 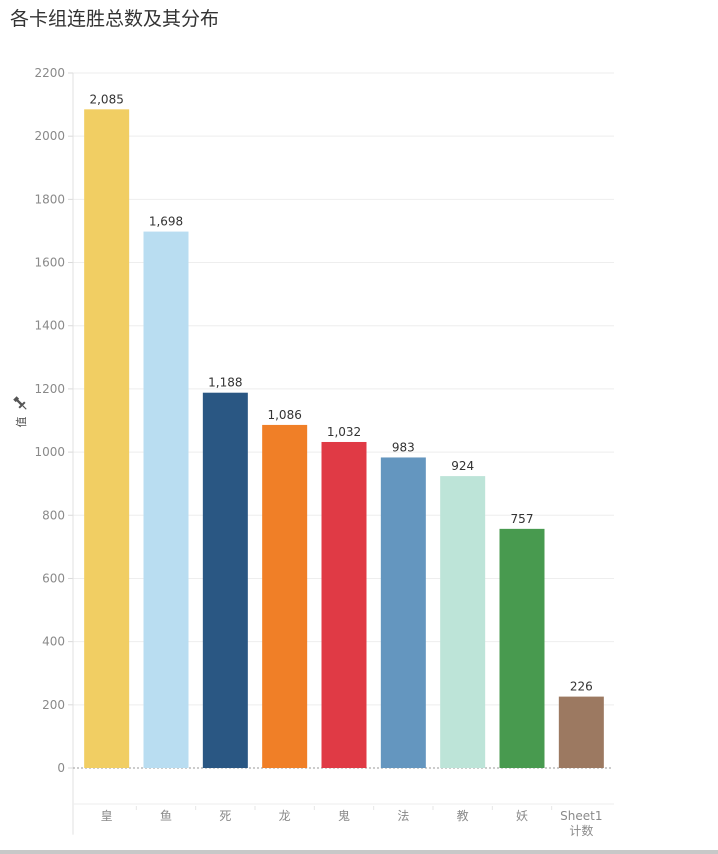 I want to click on x-category-label: 龙, so click(x=285, y=816).